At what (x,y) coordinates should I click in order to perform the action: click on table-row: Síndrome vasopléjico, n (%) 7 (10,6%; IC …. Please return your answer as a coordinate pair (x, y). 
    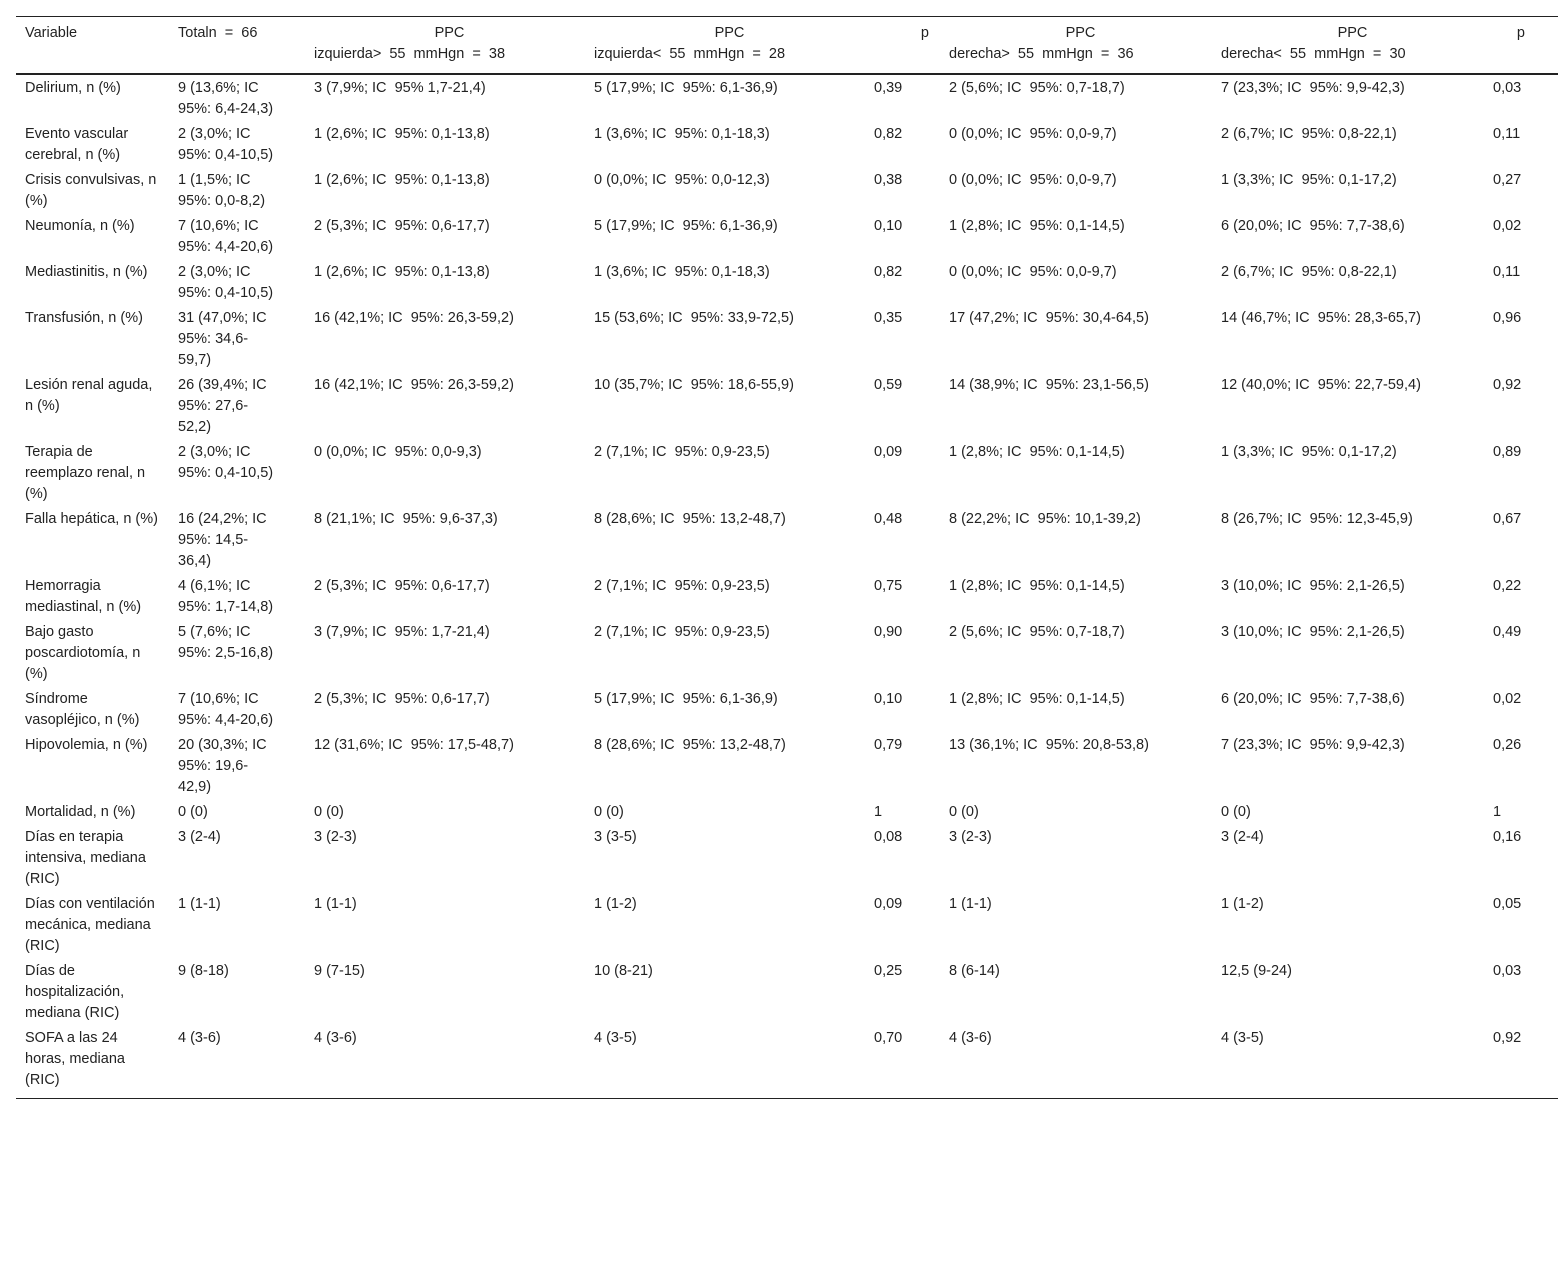
    Looking at the image, I should click on (787, 709).